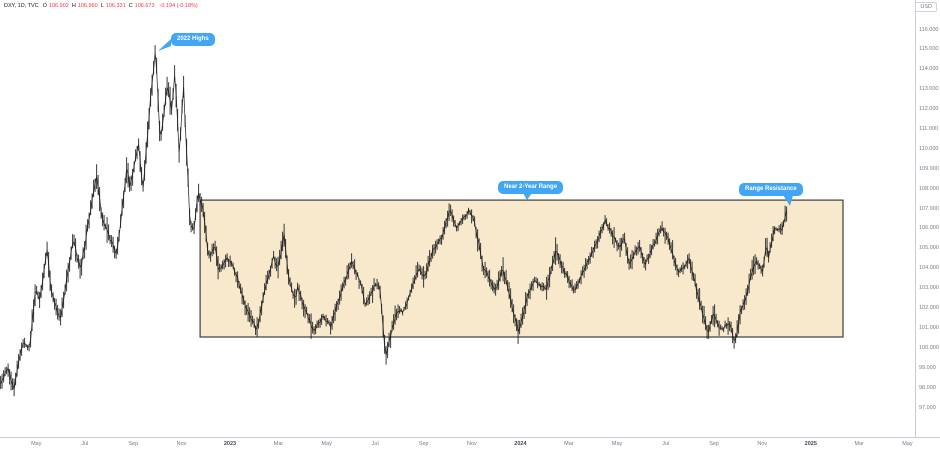  What do you see at coordinates (193, 39) in the screenshot?
I see `callout-2022-highs-label: 2022 Highs` at bounding box center [193, 39].